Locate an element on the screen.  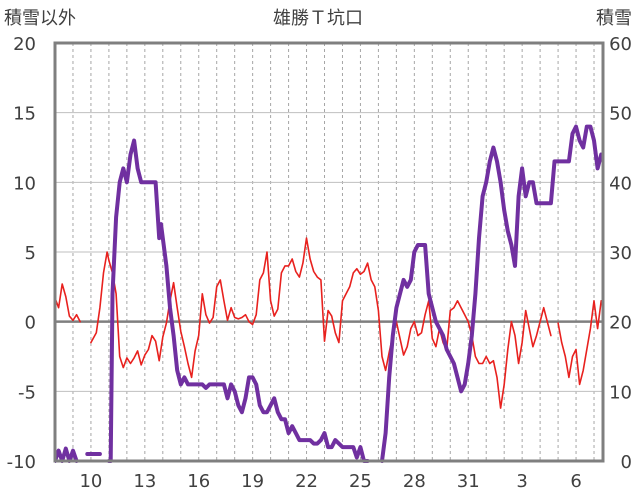
x-tick-label: 28 is located at coordinates (414, 481).